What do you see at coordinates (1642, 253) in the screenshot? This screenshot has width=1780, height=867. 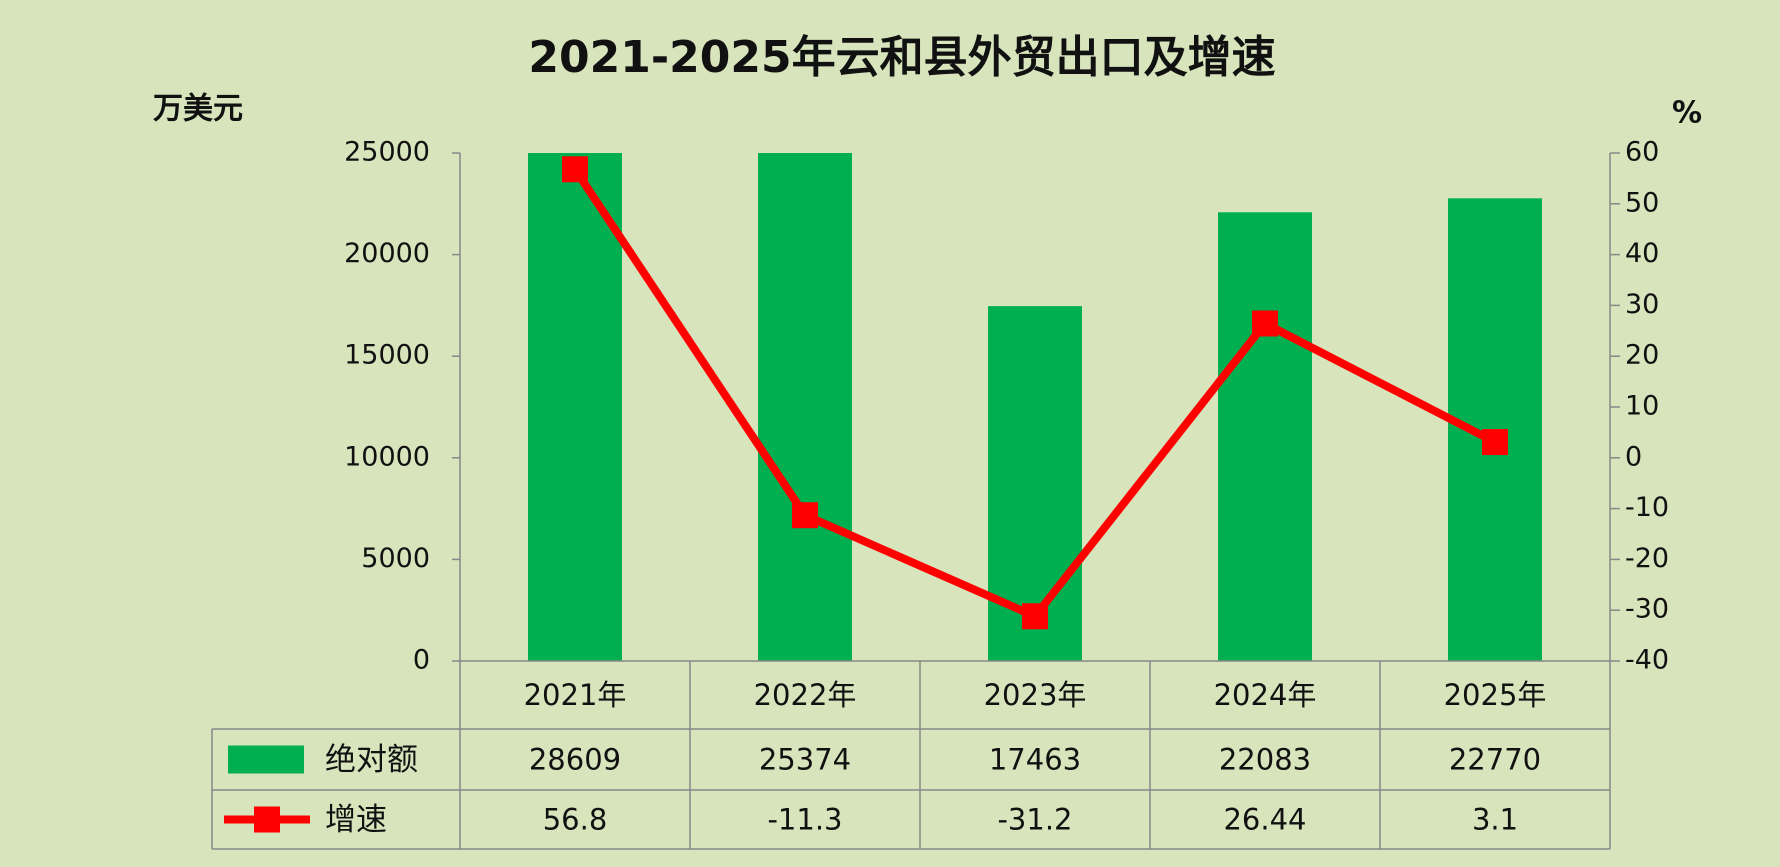 I see `y2-tick-label: 40` at bounding box center [1642, 253].